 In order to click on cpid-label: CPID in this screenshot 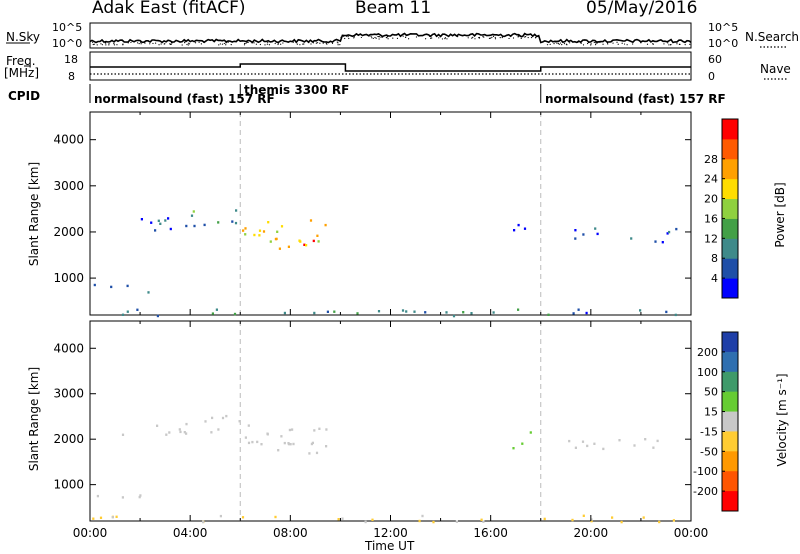, I will do `click(24, 96)`.